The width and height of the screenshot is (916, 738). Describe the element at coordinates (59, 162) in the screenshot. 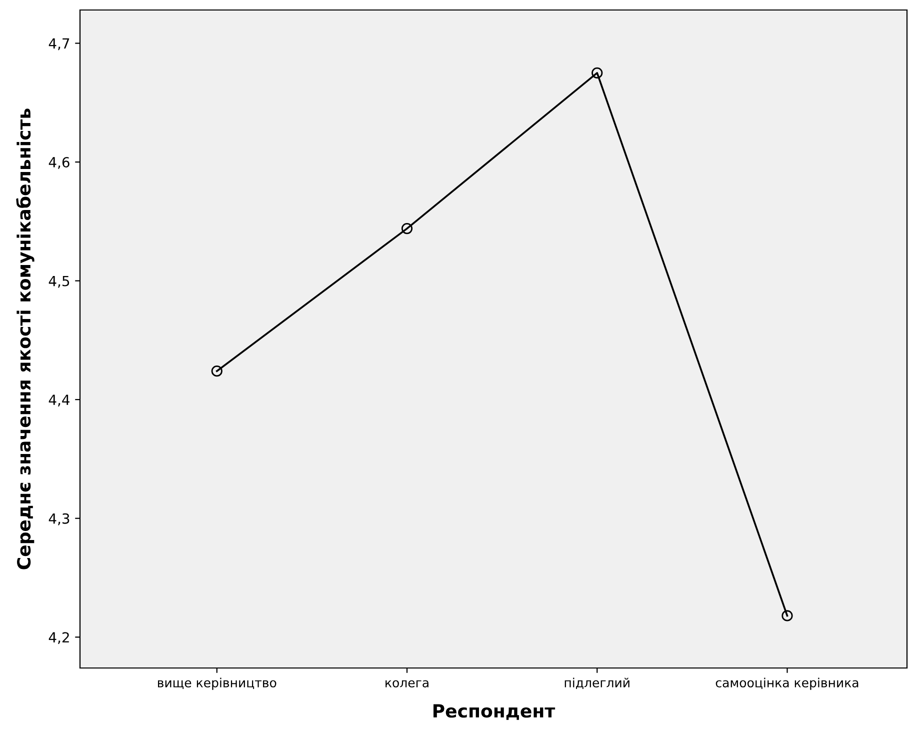

I see `y-tick-label: 4,6` at that location.